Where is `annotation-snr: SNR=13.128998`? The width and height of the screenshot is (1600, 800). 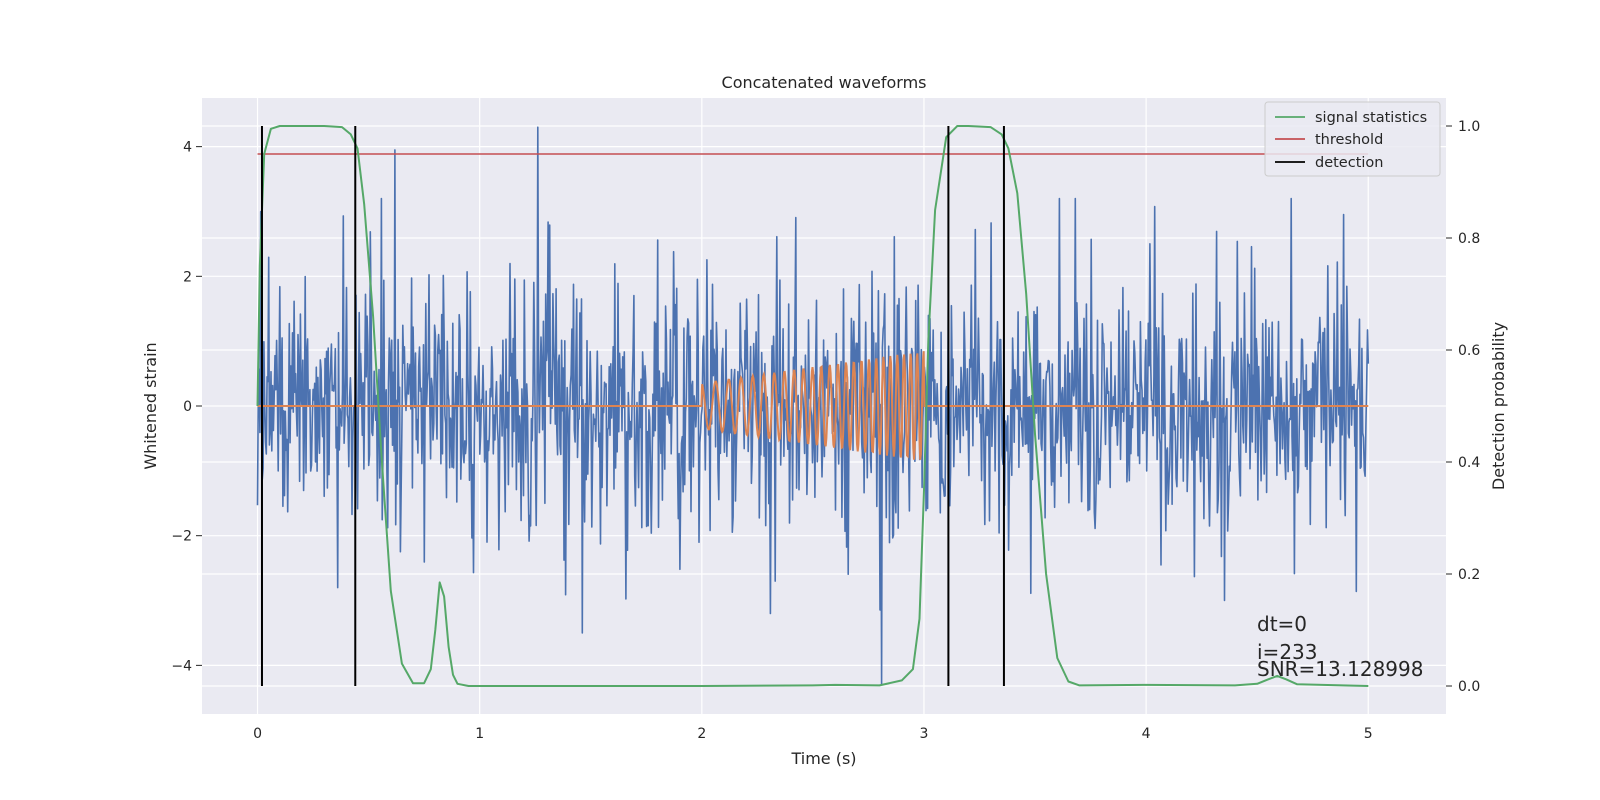
annotation-snr: SNR=13.128998 is located at coordinates (1340, 669).